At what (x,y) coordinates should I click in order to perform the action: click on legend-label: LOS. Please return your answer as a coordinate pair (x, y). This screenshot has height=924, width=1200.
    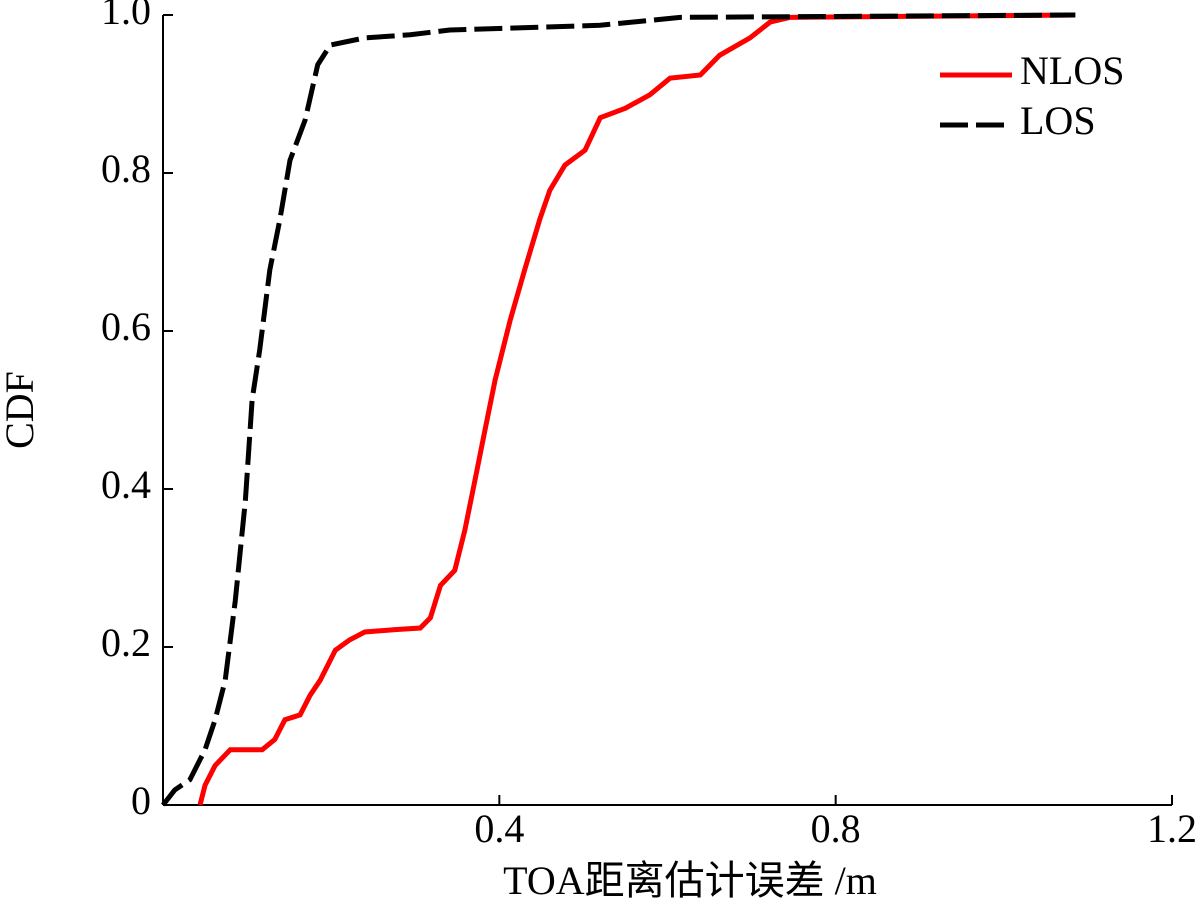
    Looking at the image, I should click on (1058, 120).